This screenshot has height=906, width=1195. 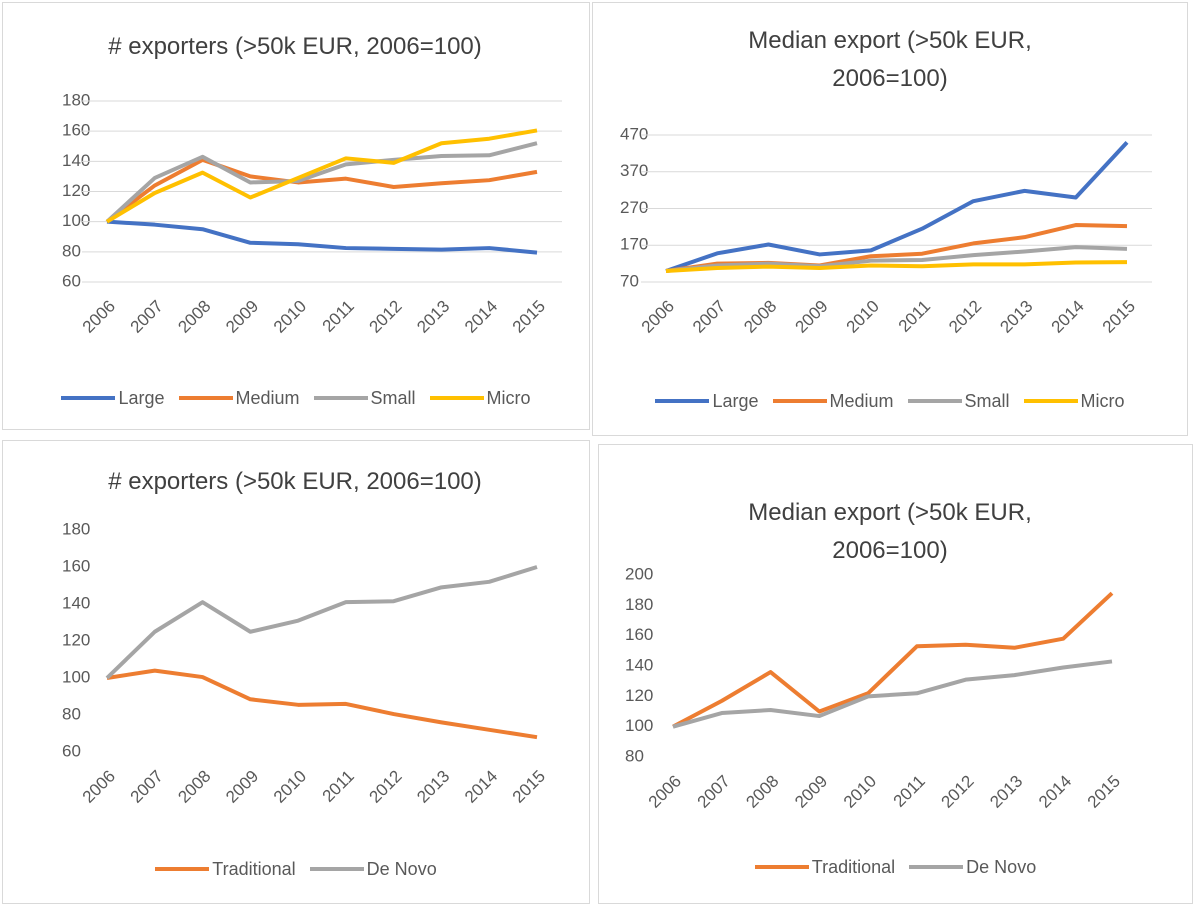 I want to click on y-tick-label: 170, so click(x=634, y=244).